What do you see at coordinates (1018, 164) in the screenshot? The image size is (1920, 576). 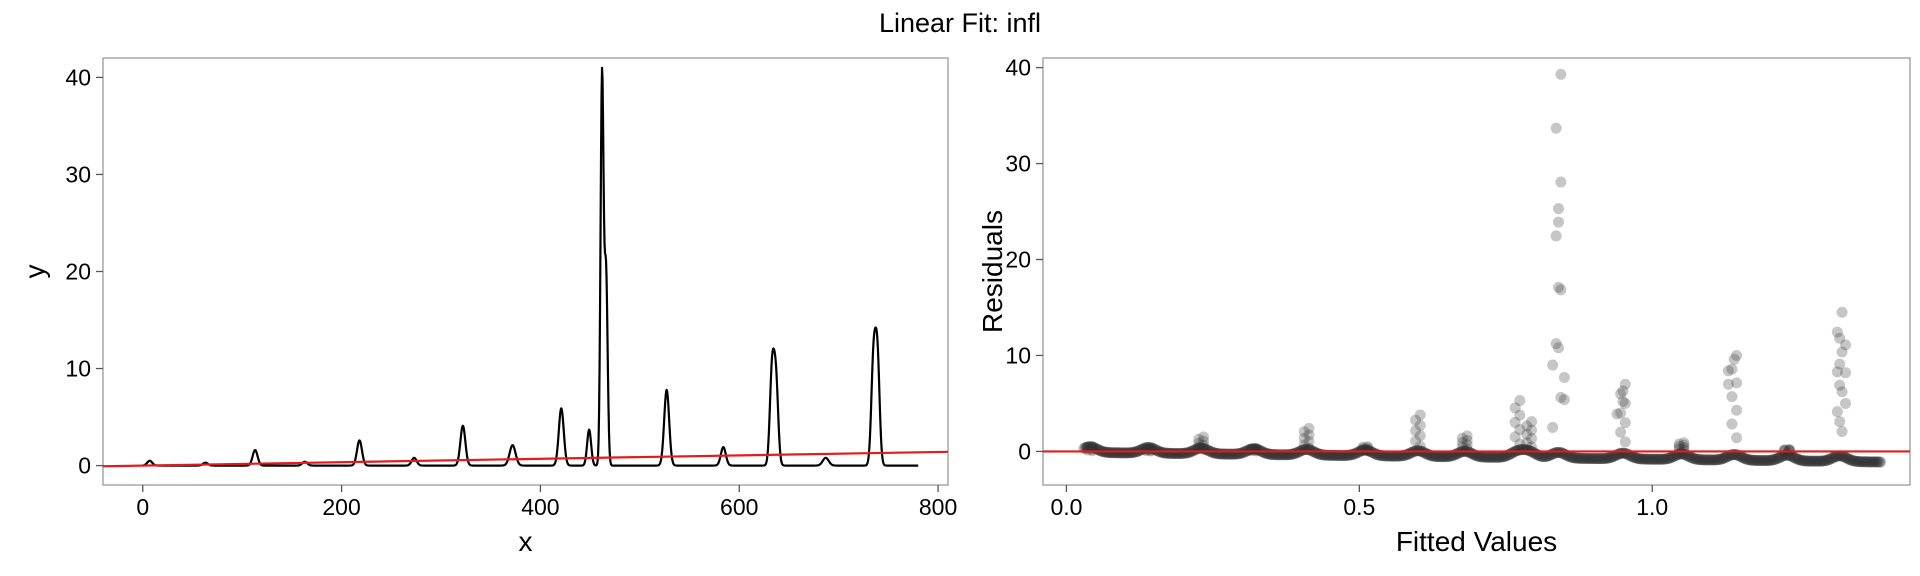 I see `right-y-tick-label: 30` at bounding box center [1018, 164].